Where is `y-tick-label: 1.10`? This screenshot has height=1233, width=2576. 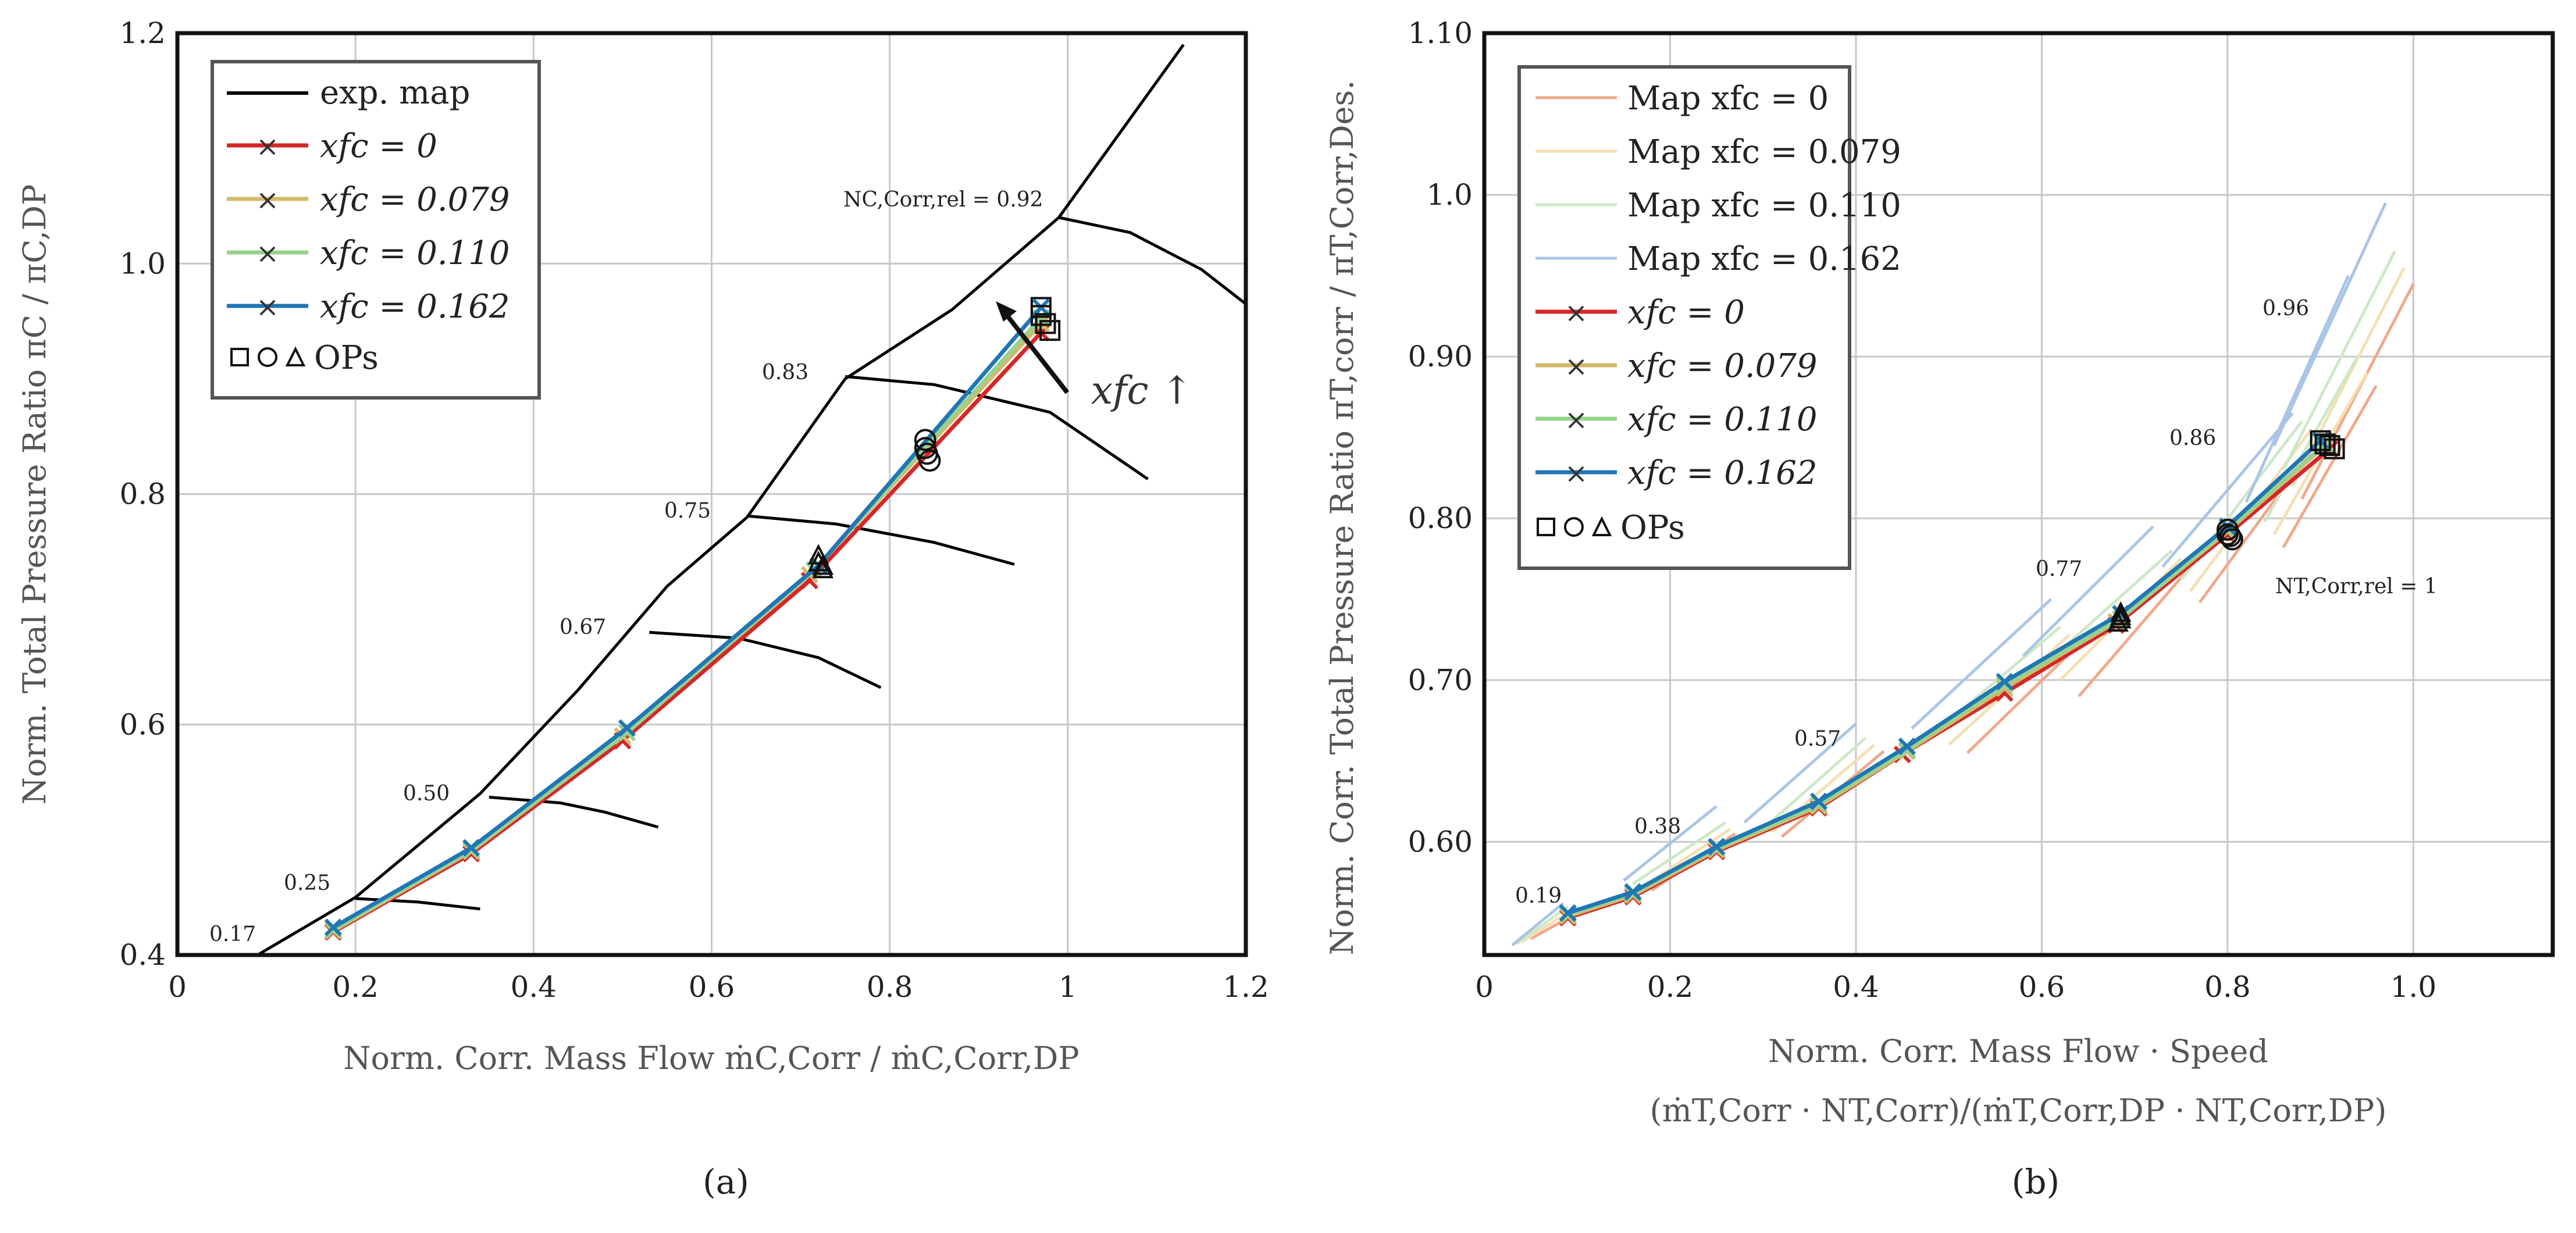 y-tick-label: 1.10 is located at coordinates (1440, 33).